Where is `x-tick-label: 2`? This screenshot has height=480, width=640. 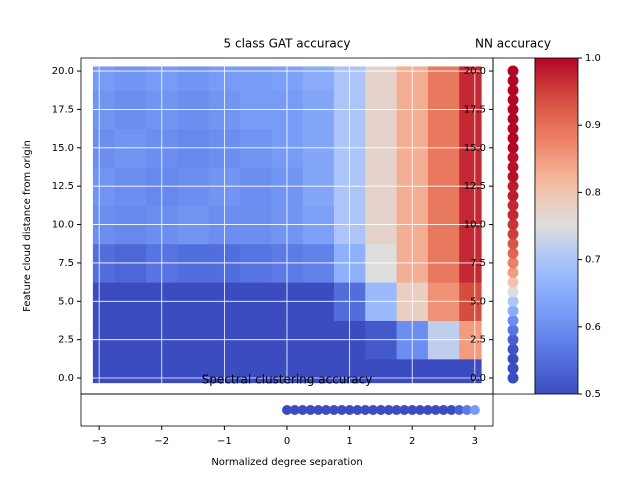
x-tick-label: 2 is located at coordinates (412, 441).